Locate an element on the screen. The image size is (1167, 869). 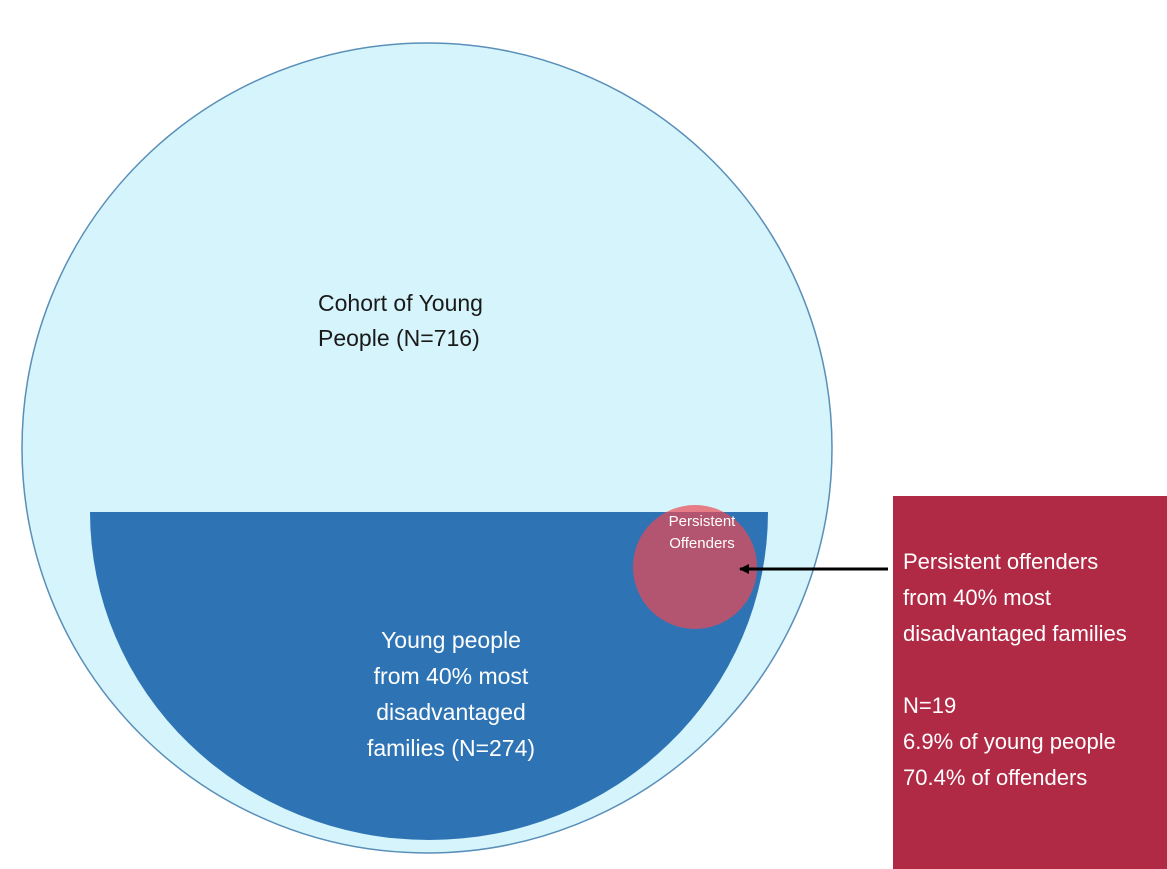
callout-line: 6.9% of young people is located at coordinates (1009, 741).